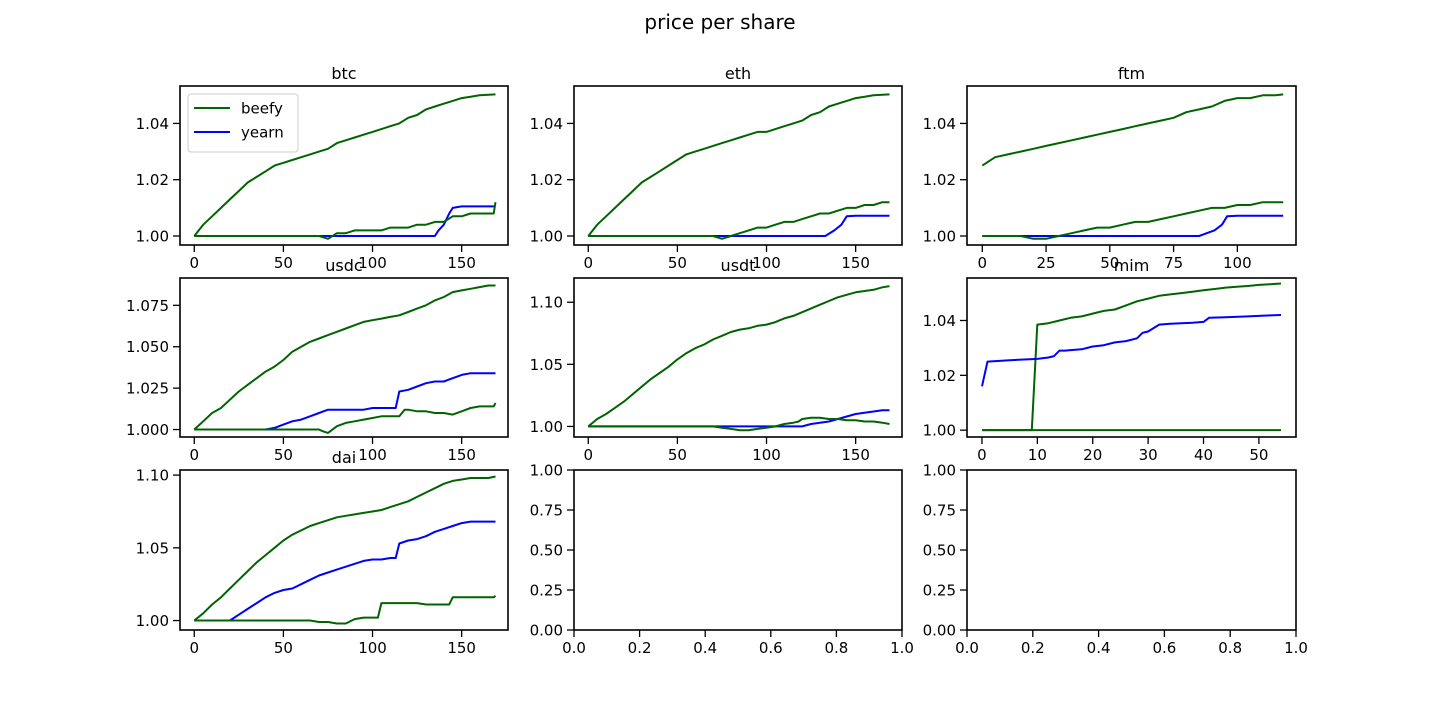 The height and width of the screenshot is (720, 1440). Describe the element at coordinates (343, 73) in the screenshot. I see `subplot-title: btc` at that location.